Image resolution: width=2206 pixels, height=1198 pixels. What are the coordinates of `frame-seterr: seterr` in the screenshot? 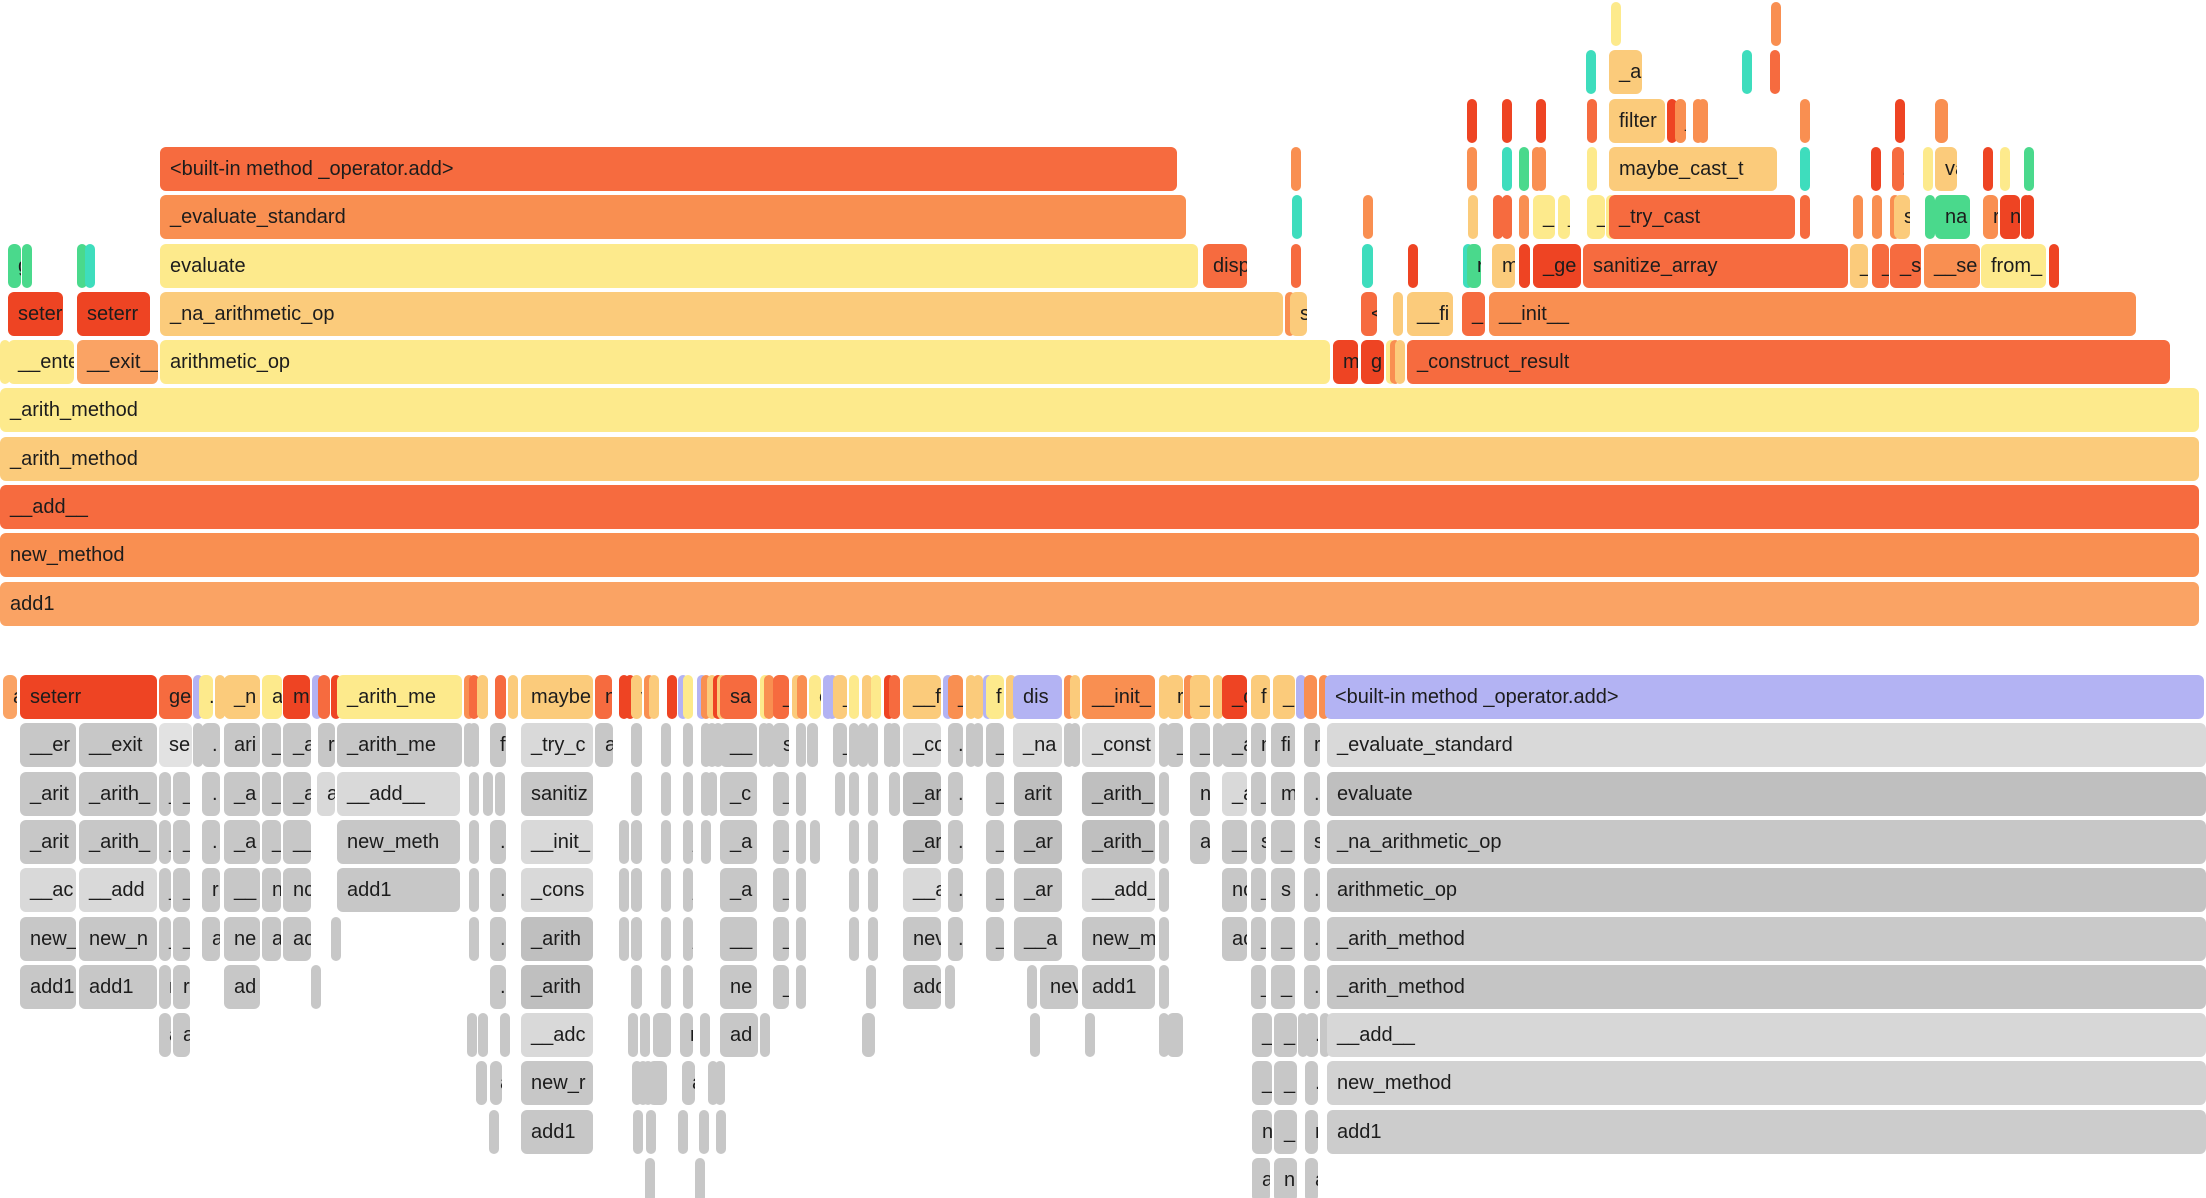 It's located at (113, 313).